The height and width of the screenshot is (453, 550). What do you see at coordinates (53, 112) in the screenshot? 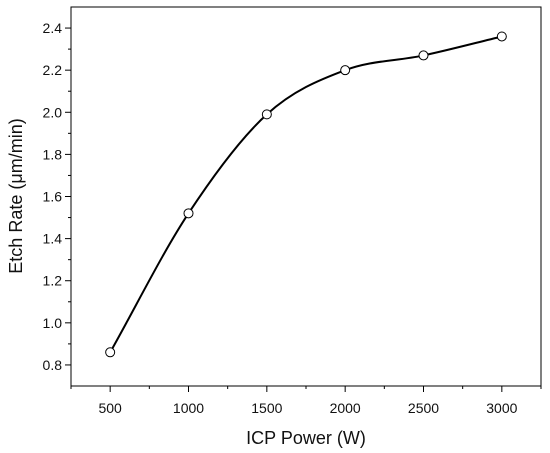
I see `y-tick-label: 2.0` at bounding box center [53, 112].